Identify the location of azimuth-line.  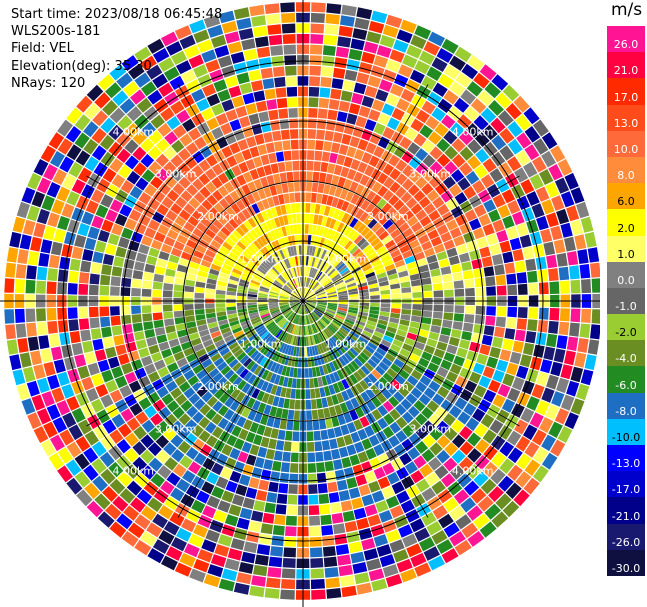
(365, 193).